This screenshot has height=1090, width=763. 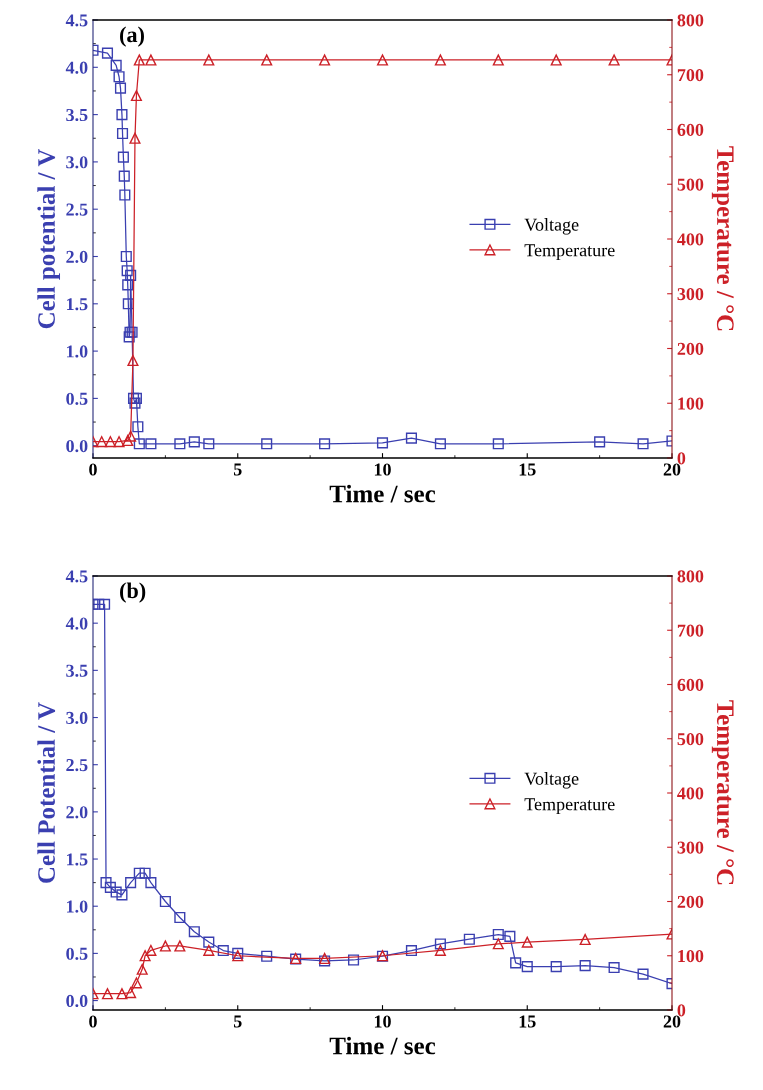 I want to click on y-tick-label: 0.5, so click(x=77, y=398).